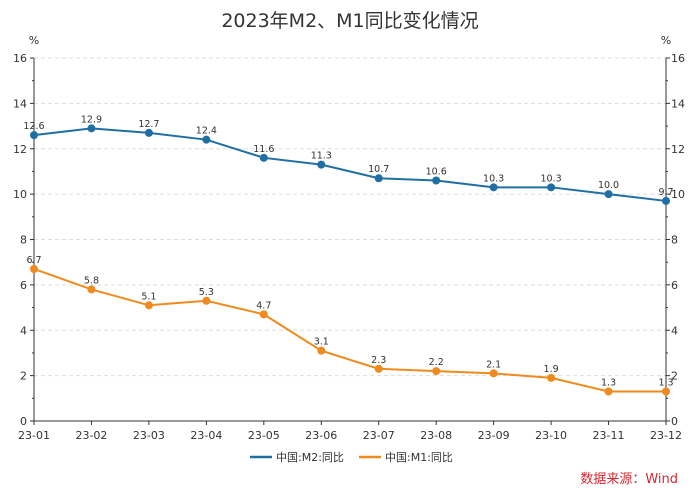 The width and height of the screenshot is (700, 495). What do you see at coordinates (321, 435) in the screenshot?
I see `x-tick-label: 23-06` at bounding box center [321, 435].